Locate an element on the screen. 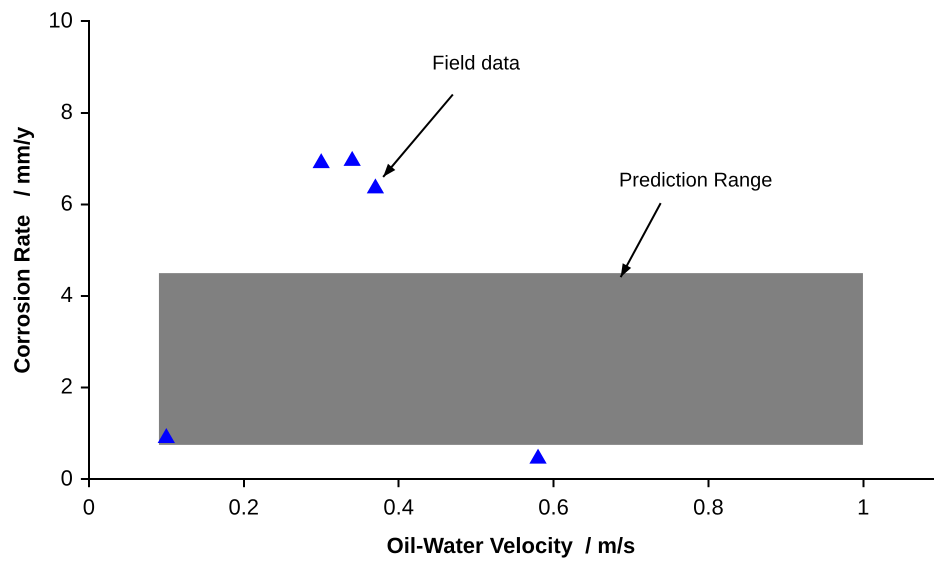 The width and height of the screenshot is (943, 570). x-axis-title: Oil-Water Velocity / m/s is located at coordinates (511, 545).